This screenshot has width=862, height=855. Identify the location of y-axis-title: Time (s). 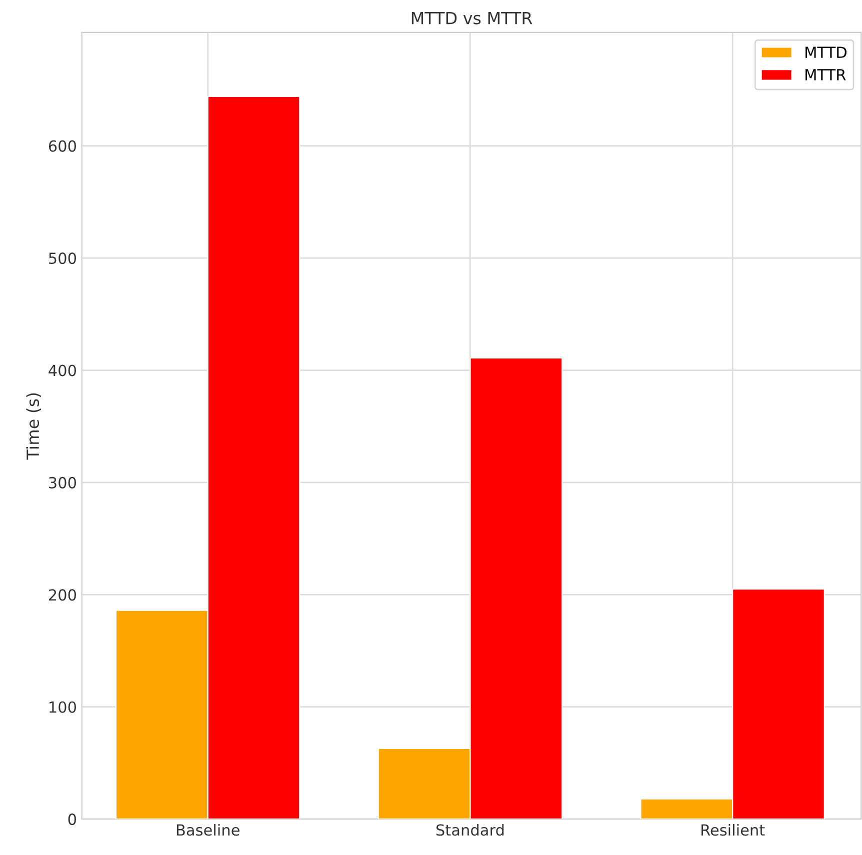
(34, 426).